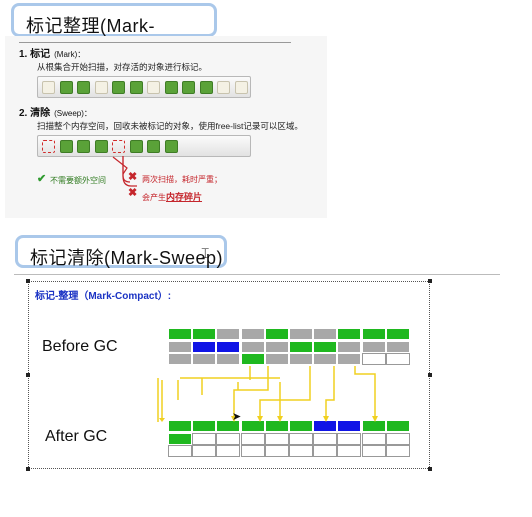  What do you see at coordinates (127, 258) in the screenshot?
I see `mark-sweep-title: 标记清除(Mark-Sweep)` at bounding box center [127, 258].